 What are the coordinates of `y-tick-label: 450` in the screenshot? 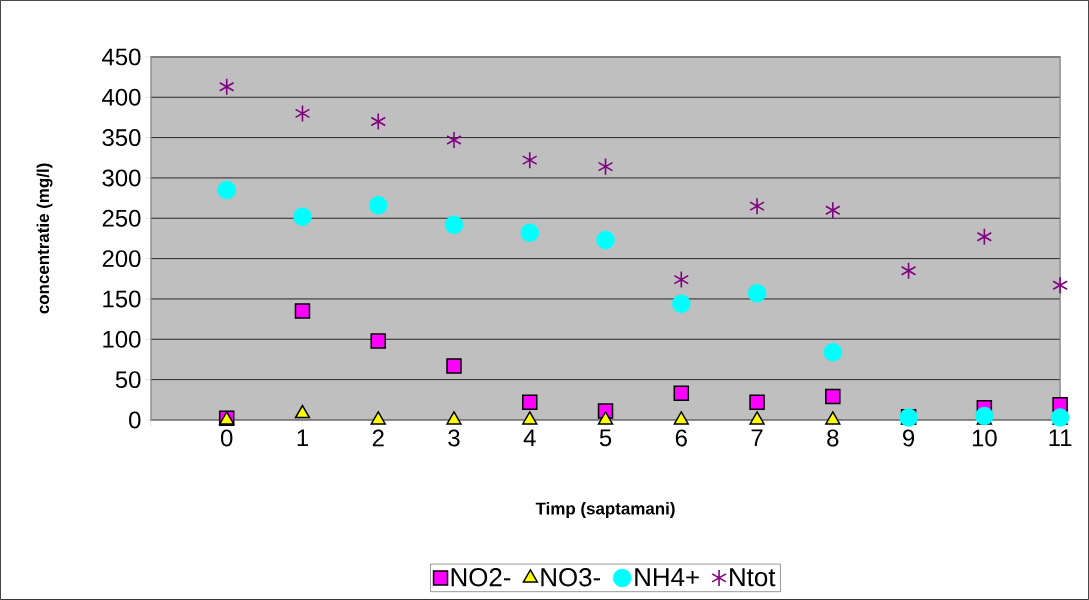 It's located at (121, 57).